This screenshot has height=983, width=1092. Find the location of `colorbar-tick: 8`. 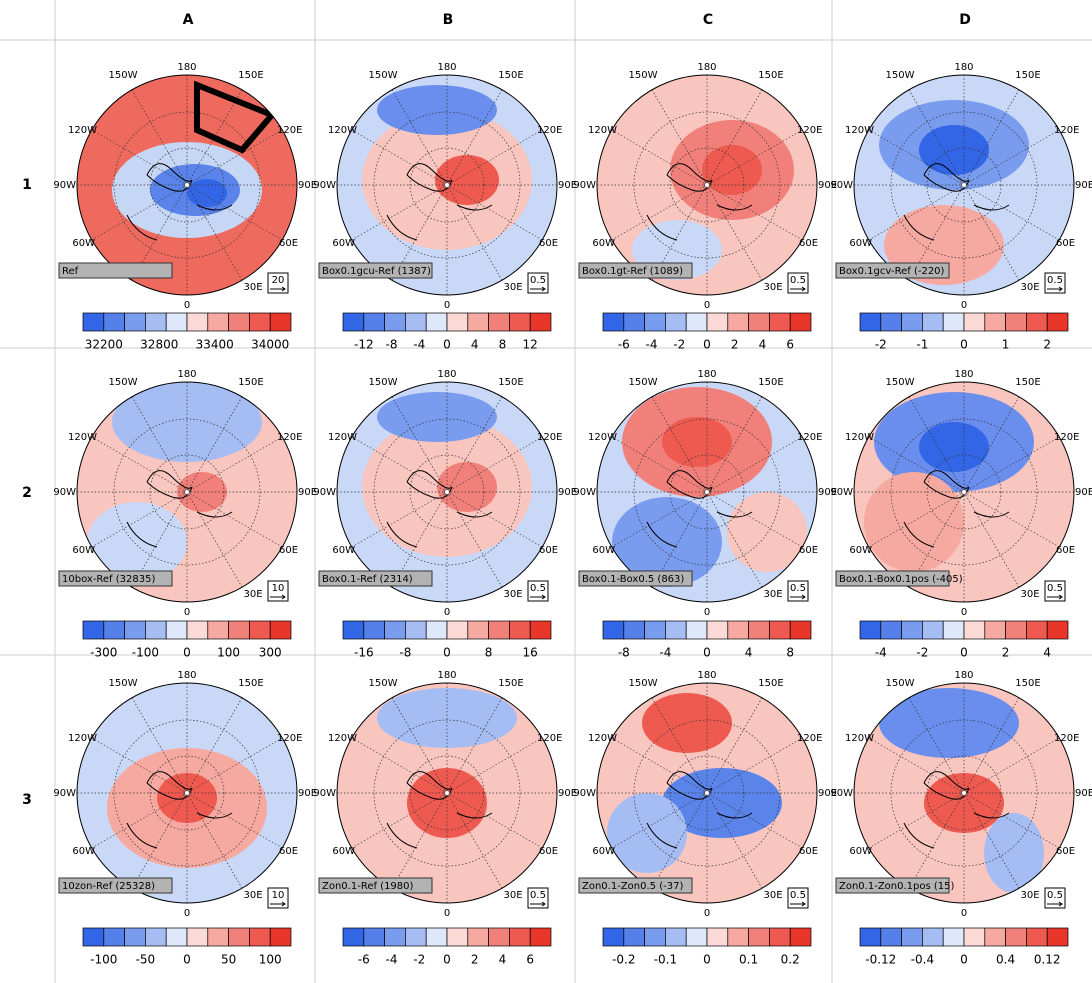

colorbar-tick: 8 is located at coordinates (790, 653).